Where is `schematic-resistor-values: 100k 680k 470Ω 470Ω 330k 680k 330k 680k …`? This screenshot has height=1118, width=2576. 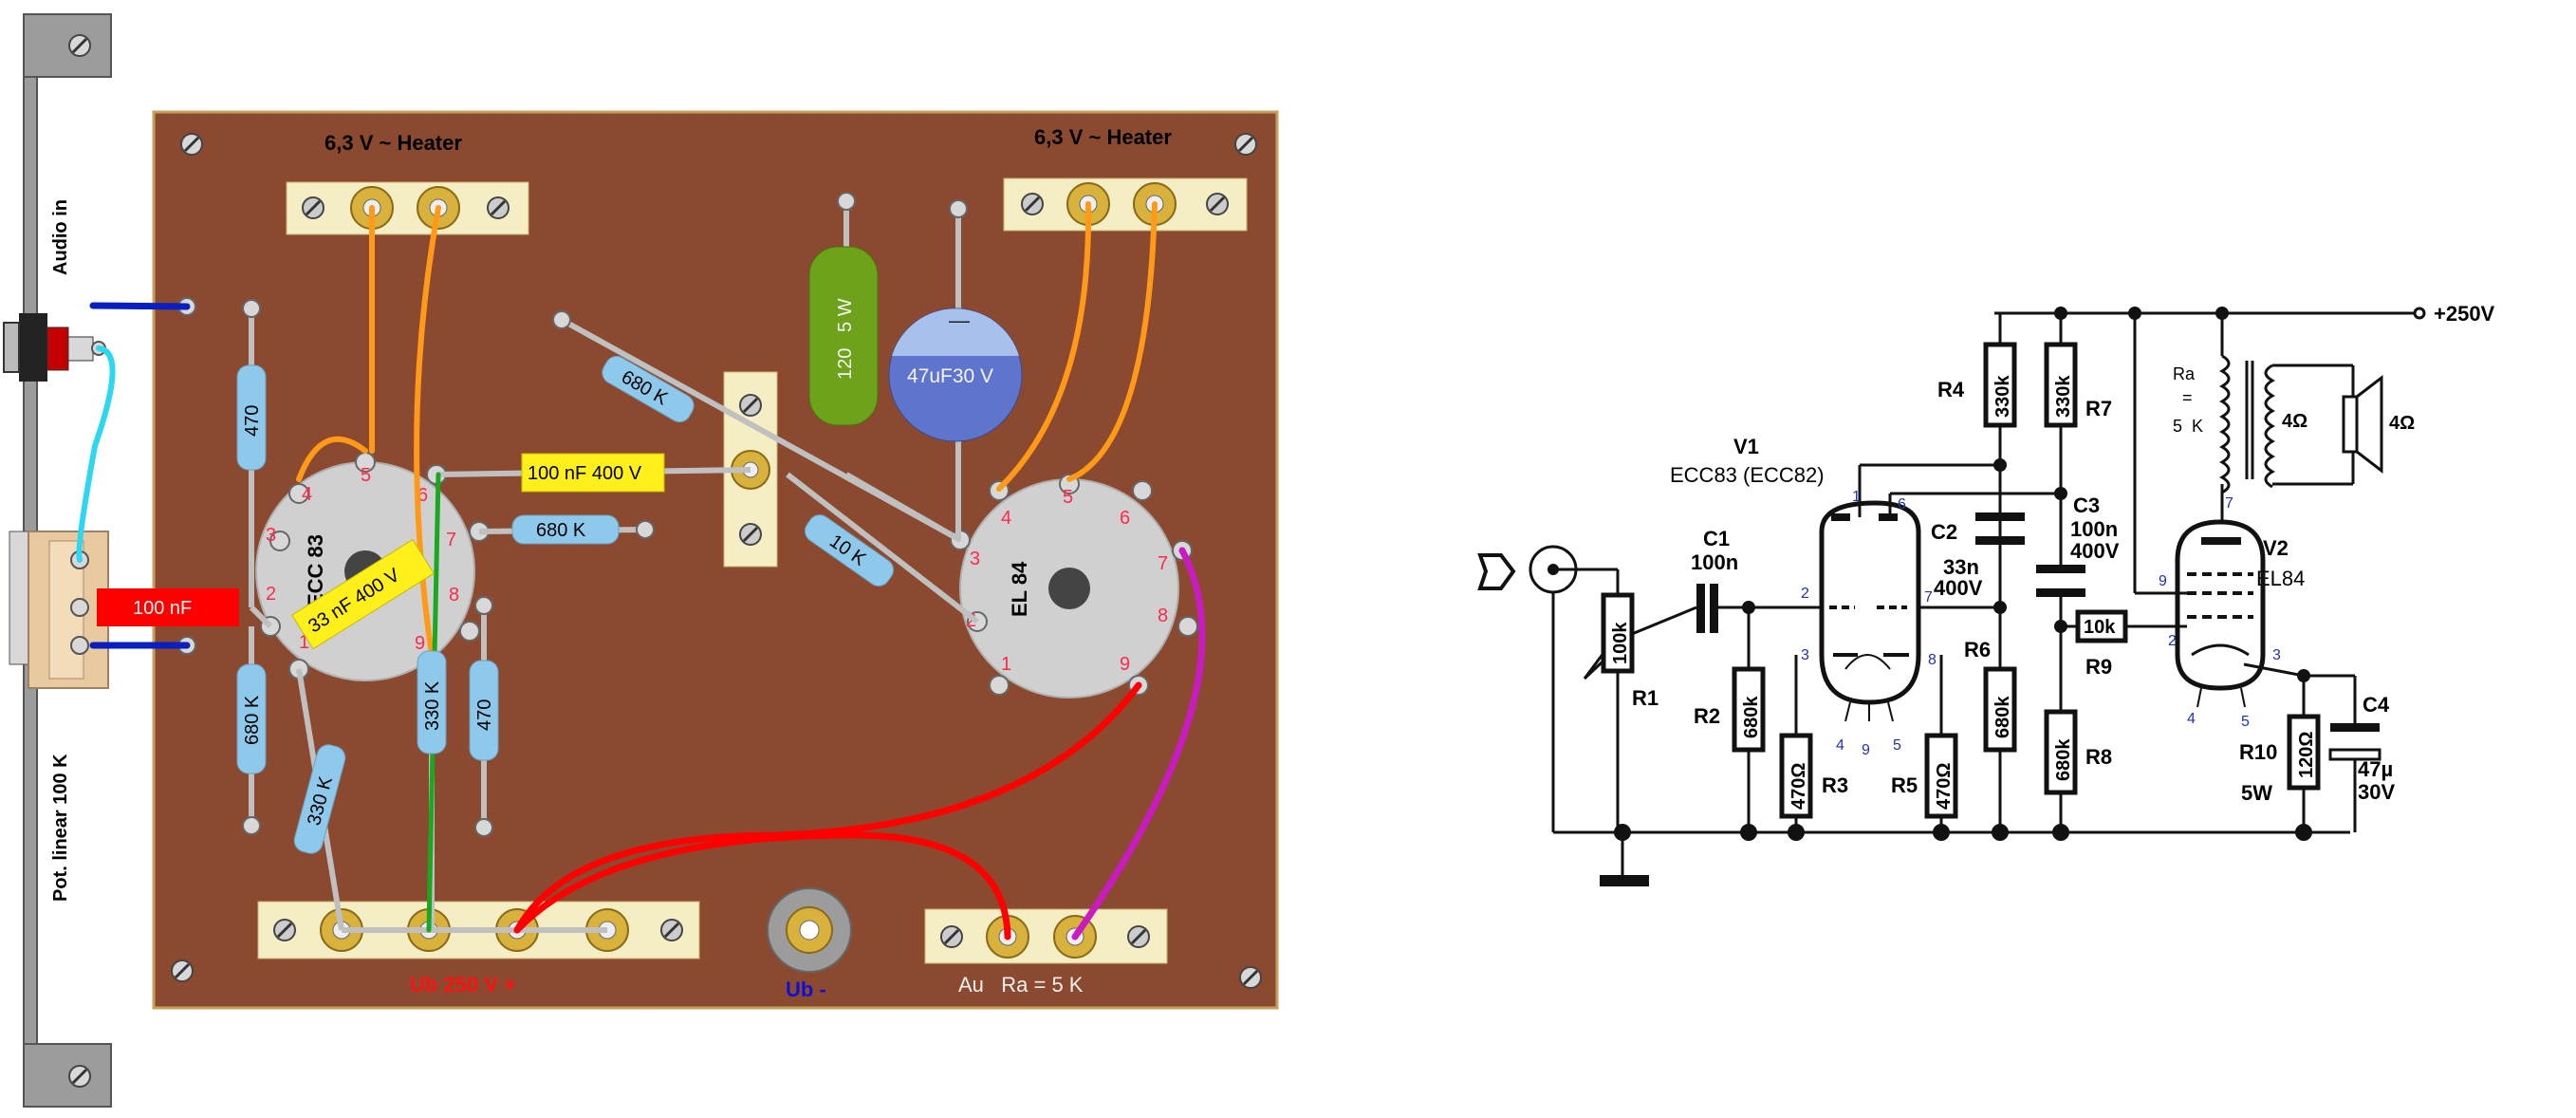 schematic-resistor-values: 100k 680k 470Ω 470Ω 330k 680k 330k 680k … is located at coordinates (1963, 592).